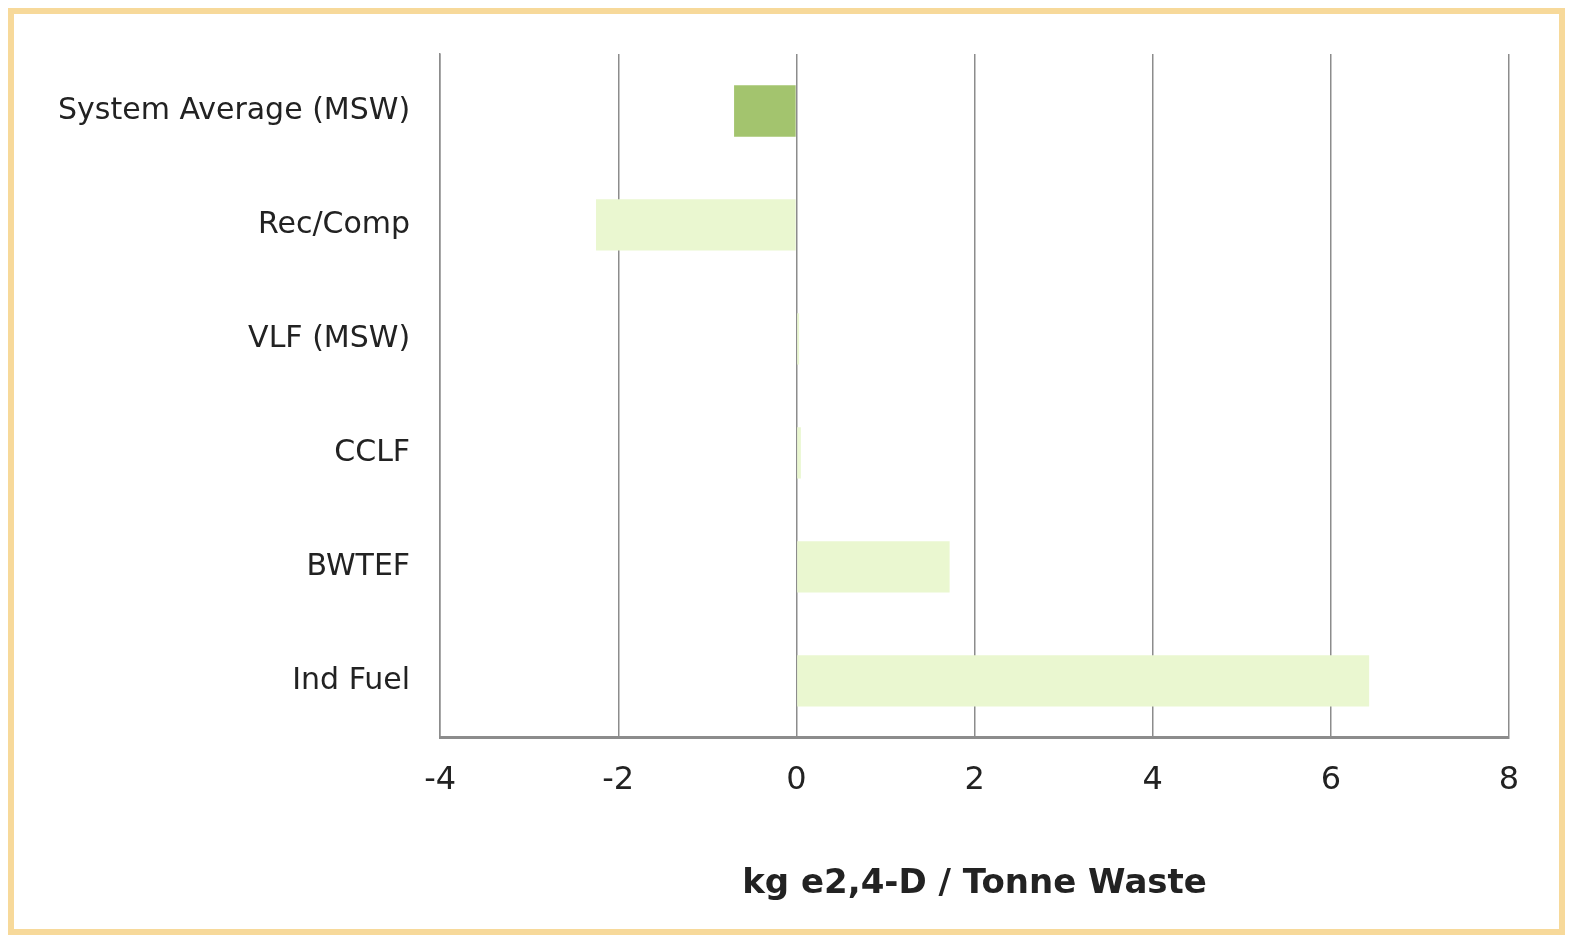 Image resolution: width=1583 pixels, height=952 pixels. I want to click on x-tick-label: 0, so click(796, 778).